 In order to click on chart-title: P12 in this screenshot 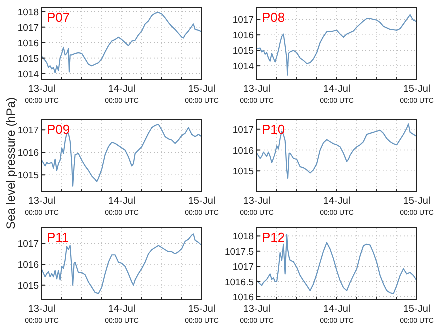, I will do `click(274, 237)`.